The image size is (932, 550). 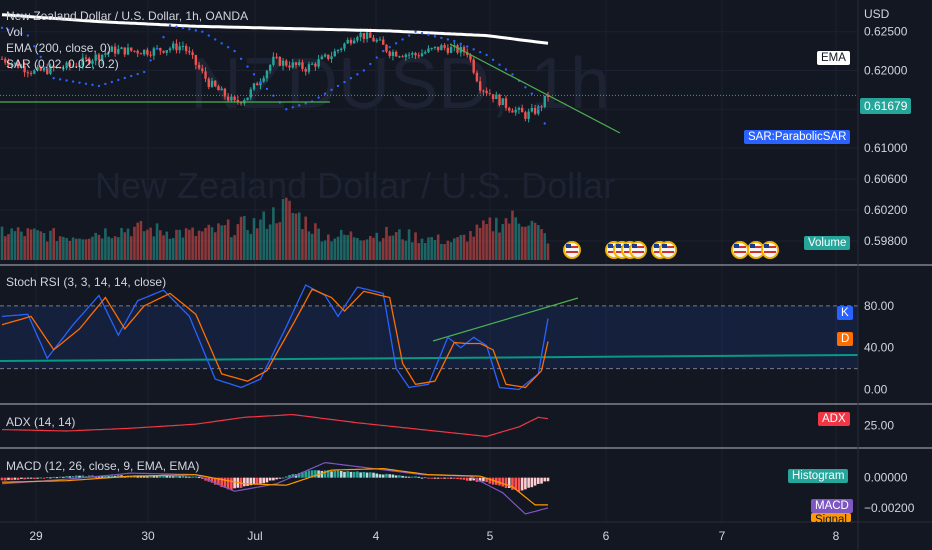 What do you see at coordinates (845, 339) in the screenshot?
I see `d-badge: D` at bounding box center [845, 339].